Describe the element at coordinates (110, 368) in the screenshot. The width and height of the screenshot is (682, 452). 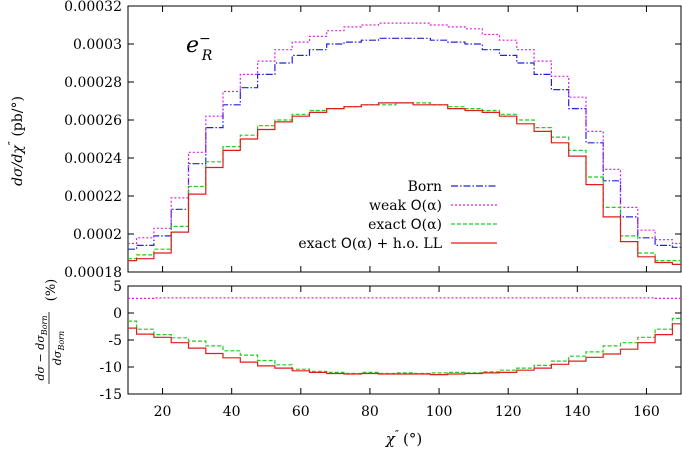
I see `ratio-y-tick-label: -10` at that location.